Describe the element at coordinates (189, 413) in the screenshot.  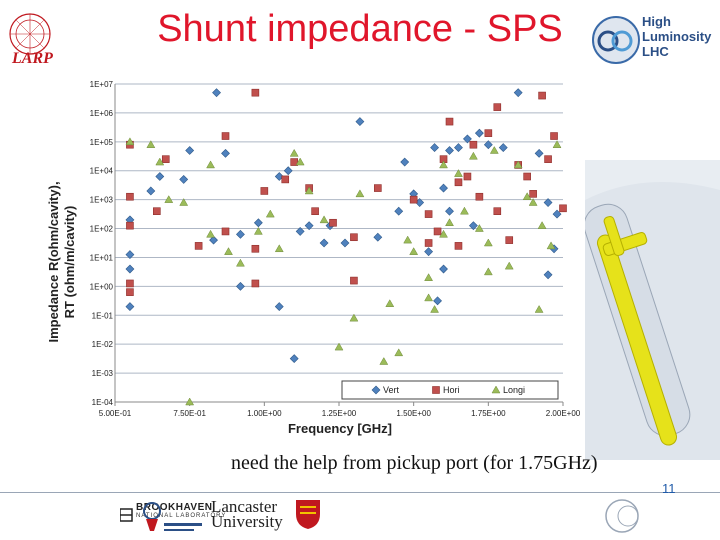
I see `x-tick-label: 7.50E-01` at that location.